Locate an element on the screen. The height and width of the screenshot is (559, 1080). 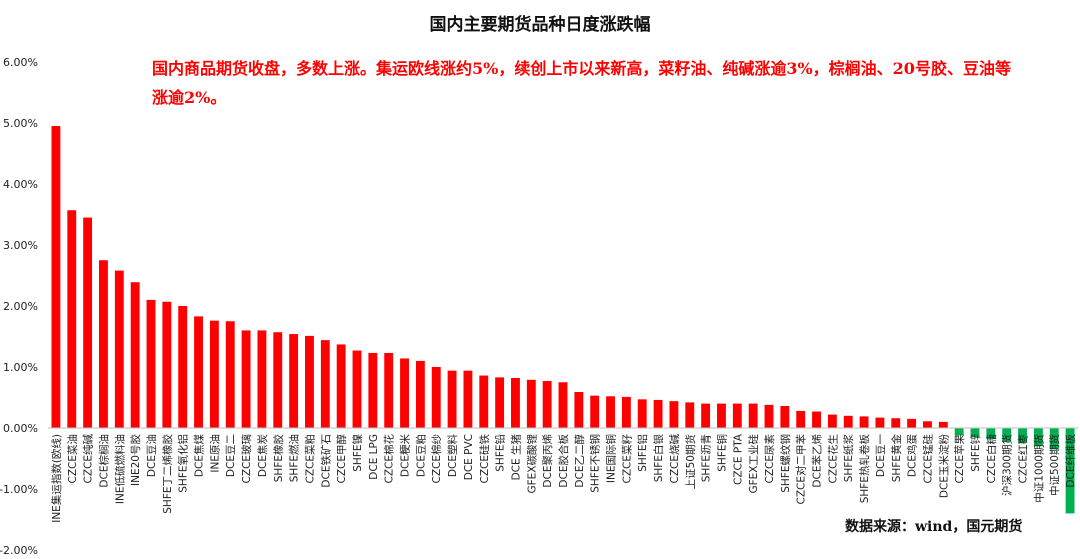
x-tick-label: INE集运指数(欧线) is located at coordinates (56, 478).